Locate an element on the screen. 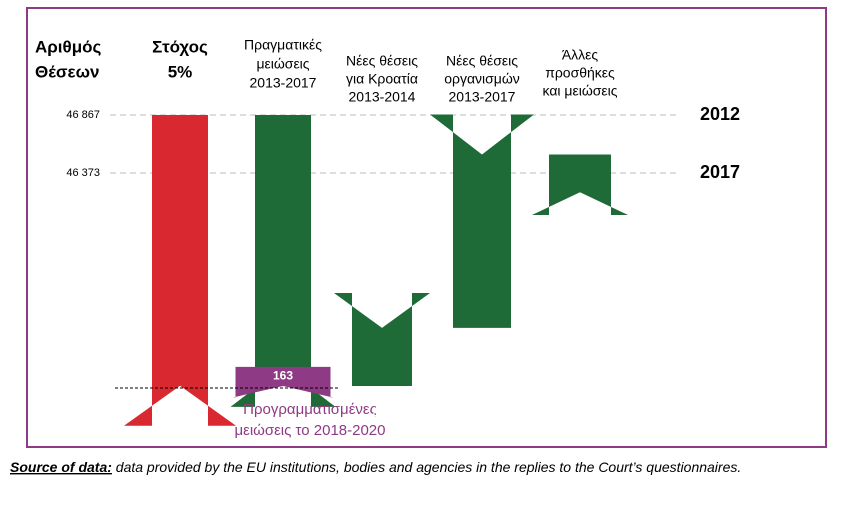  category-label: Στόχος is located at coordinates (180, 46).